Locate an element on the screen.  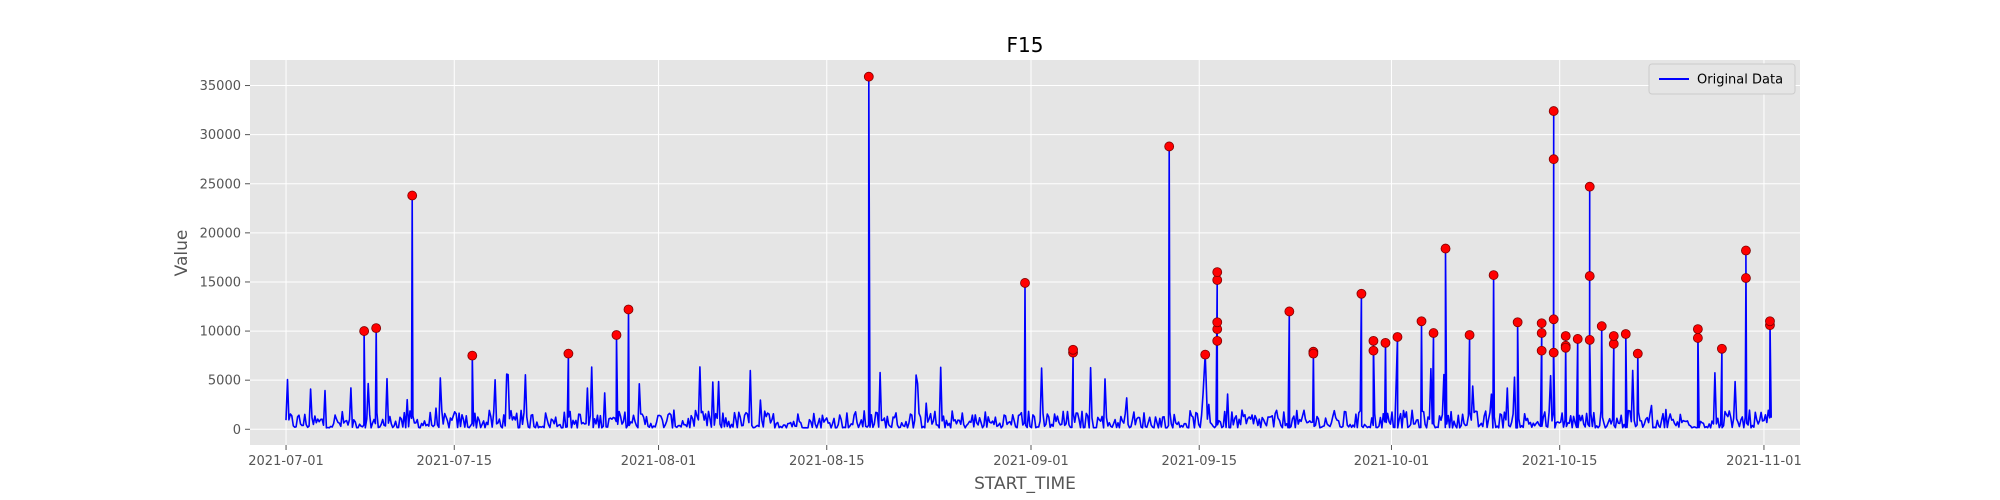
y-tick-label: 30000 is located at coordinates (220, 135).